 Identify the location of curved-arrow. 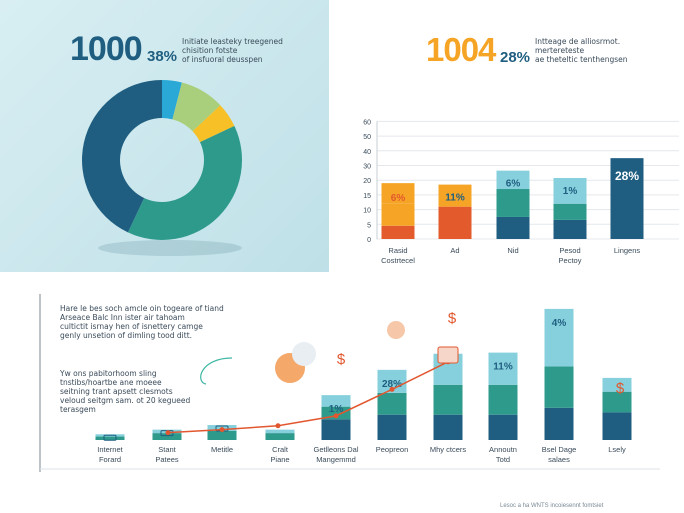
(216, 371).